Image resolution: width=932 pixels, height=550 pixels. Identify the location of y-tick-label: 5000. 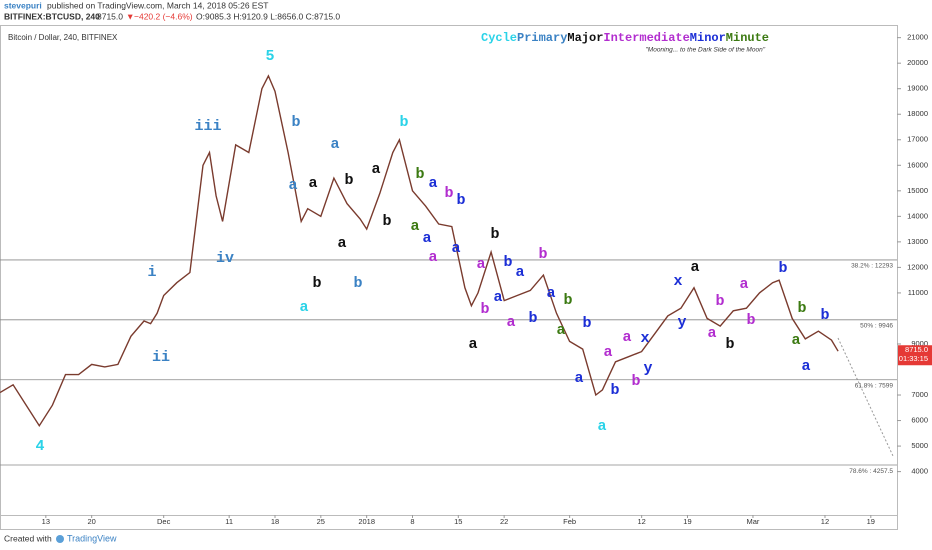
(919, 445).